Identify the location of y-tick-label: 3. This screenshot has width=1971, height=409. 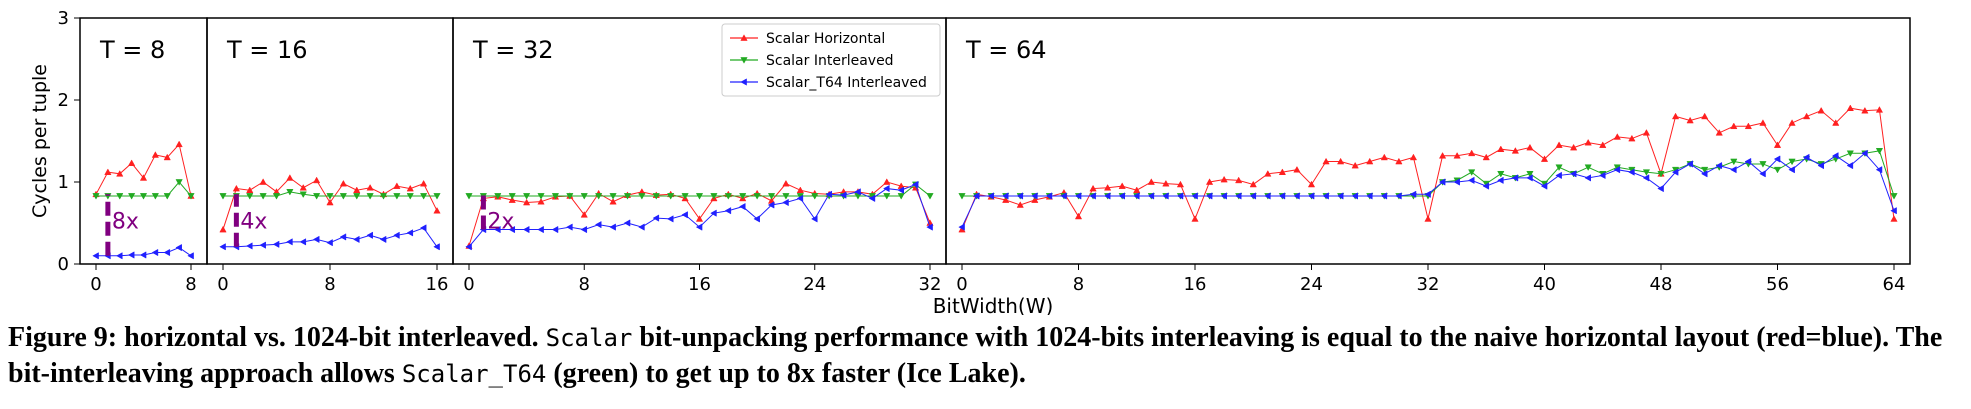
(63, 18).